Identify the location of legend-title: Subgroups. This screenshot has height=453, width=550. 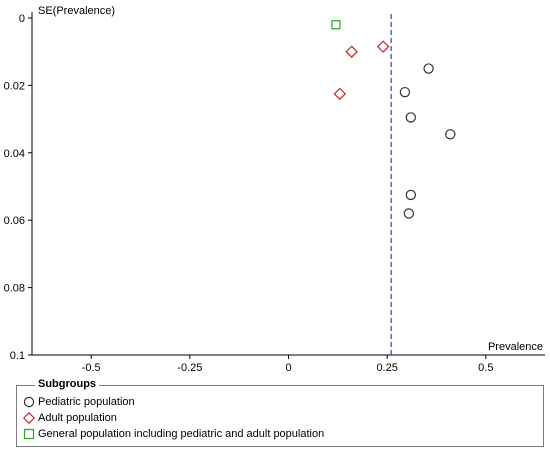
(67, 384).